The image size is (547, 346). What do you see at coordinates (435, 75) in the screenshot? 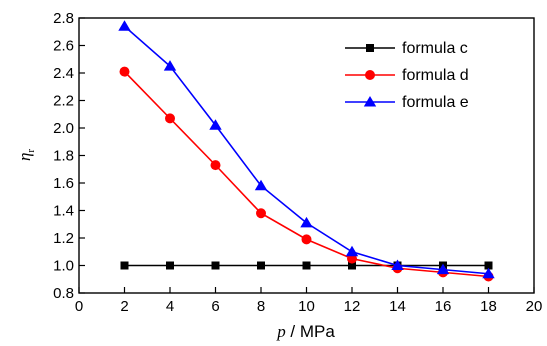
I see `legend-label: formula d` at bounding box center [435, 75].